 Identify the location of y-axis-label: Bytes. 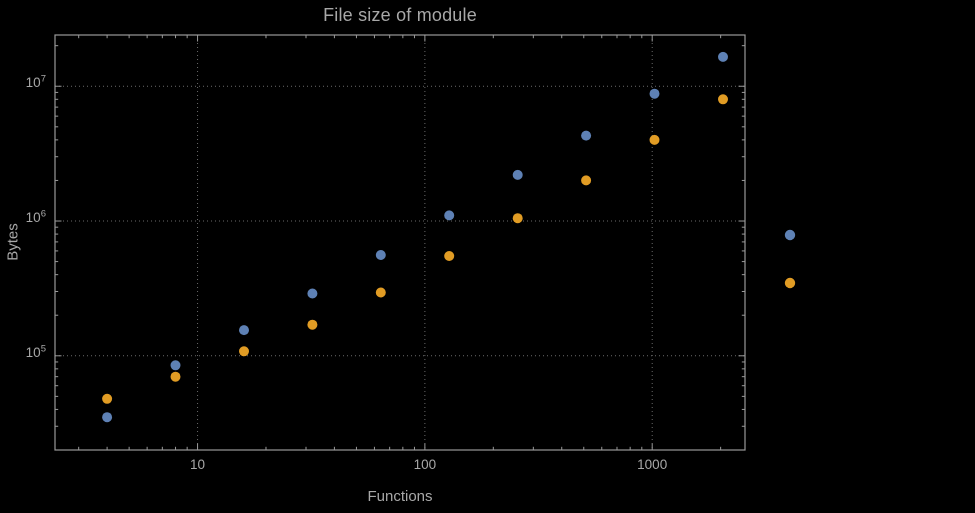
(13, 242).